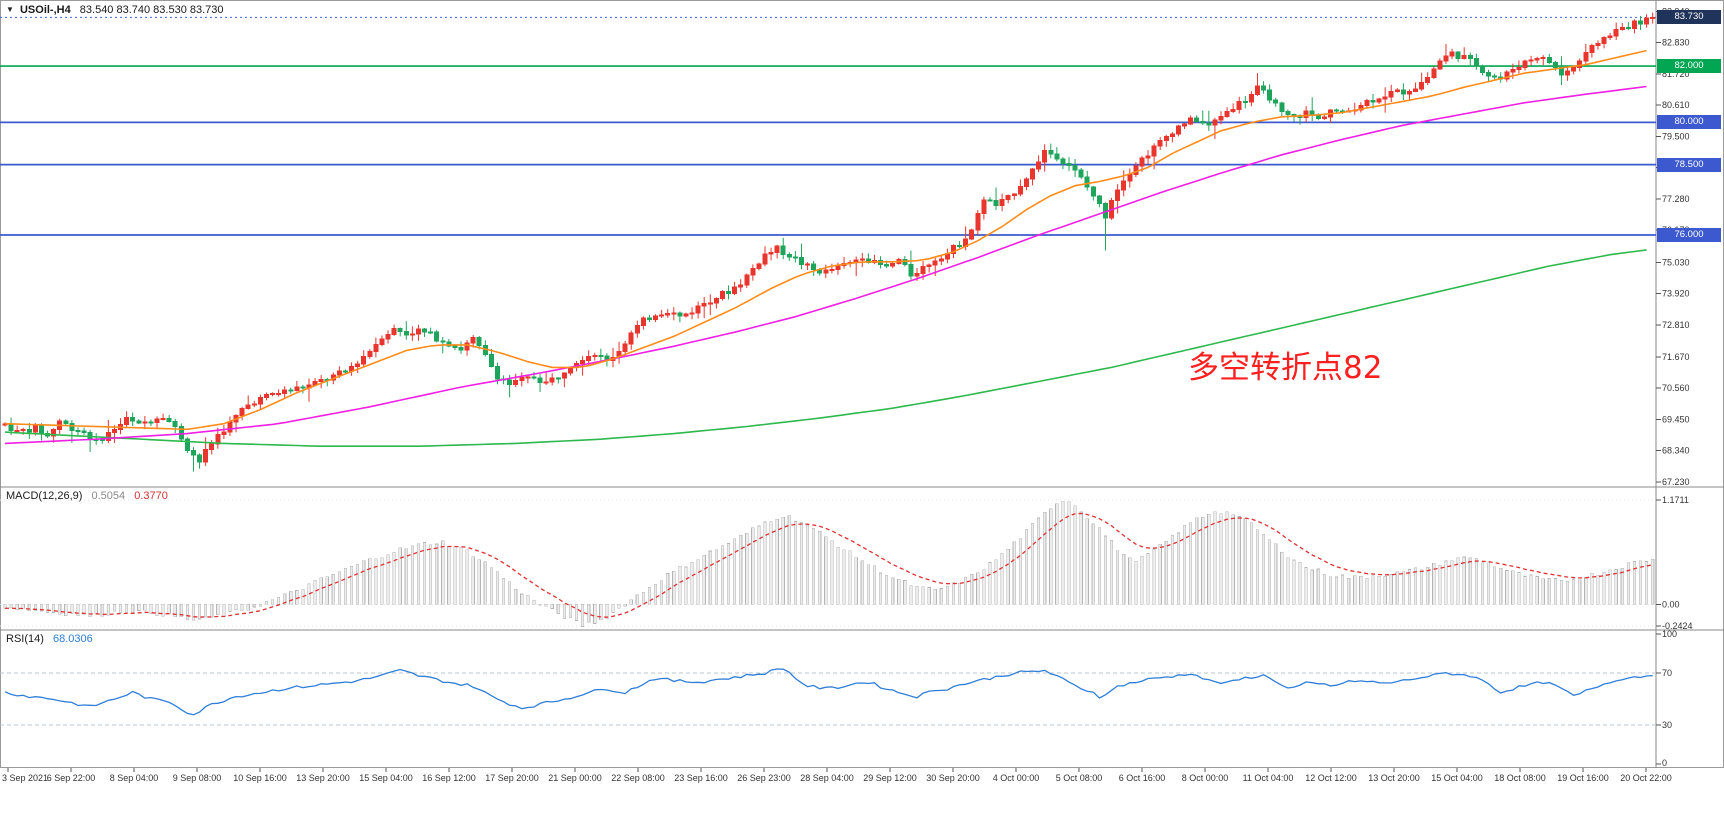 This screenshot has width=1724, height=836. Describe the element at coordinates (1268, 778) in the screenshot. I see `svg-text: 11 Oct 04:00` at that location.